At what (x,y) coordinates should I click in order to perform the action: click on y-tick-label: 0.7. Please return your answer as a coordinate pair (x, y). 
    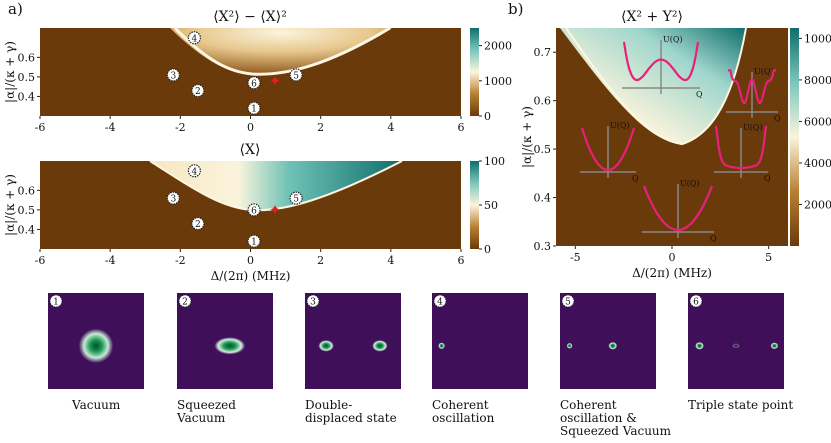
    Looking at the image, I should click on (543, 52).